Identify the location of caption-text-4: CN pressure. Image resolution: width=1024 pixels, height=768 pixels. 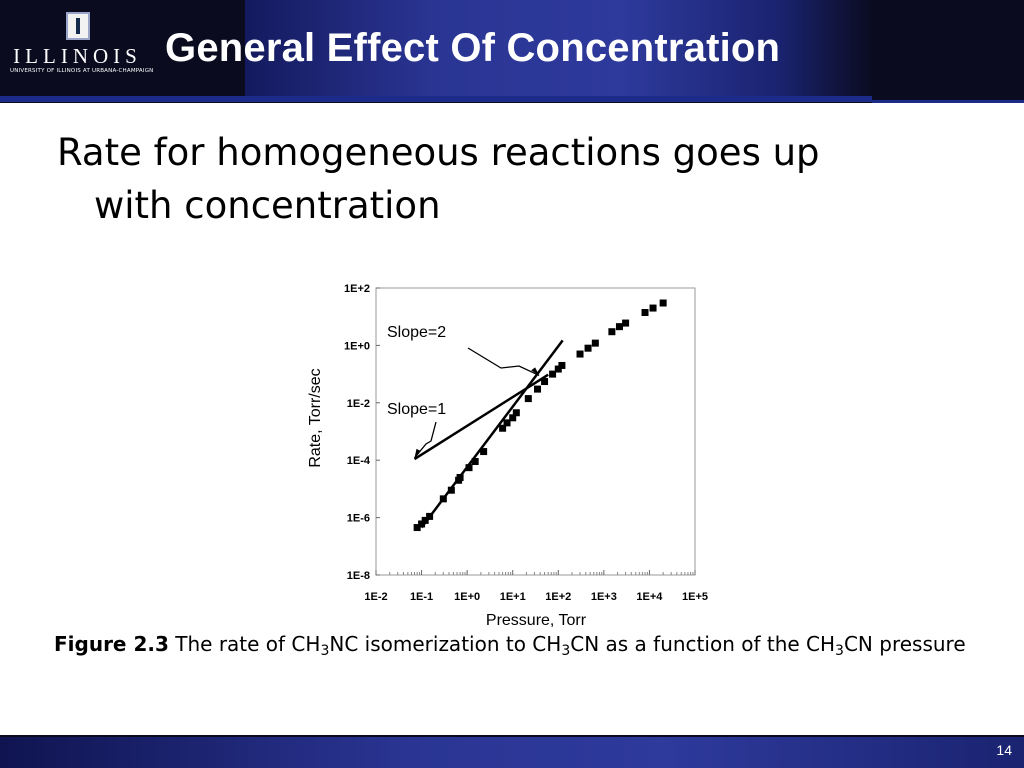
(904, 644).